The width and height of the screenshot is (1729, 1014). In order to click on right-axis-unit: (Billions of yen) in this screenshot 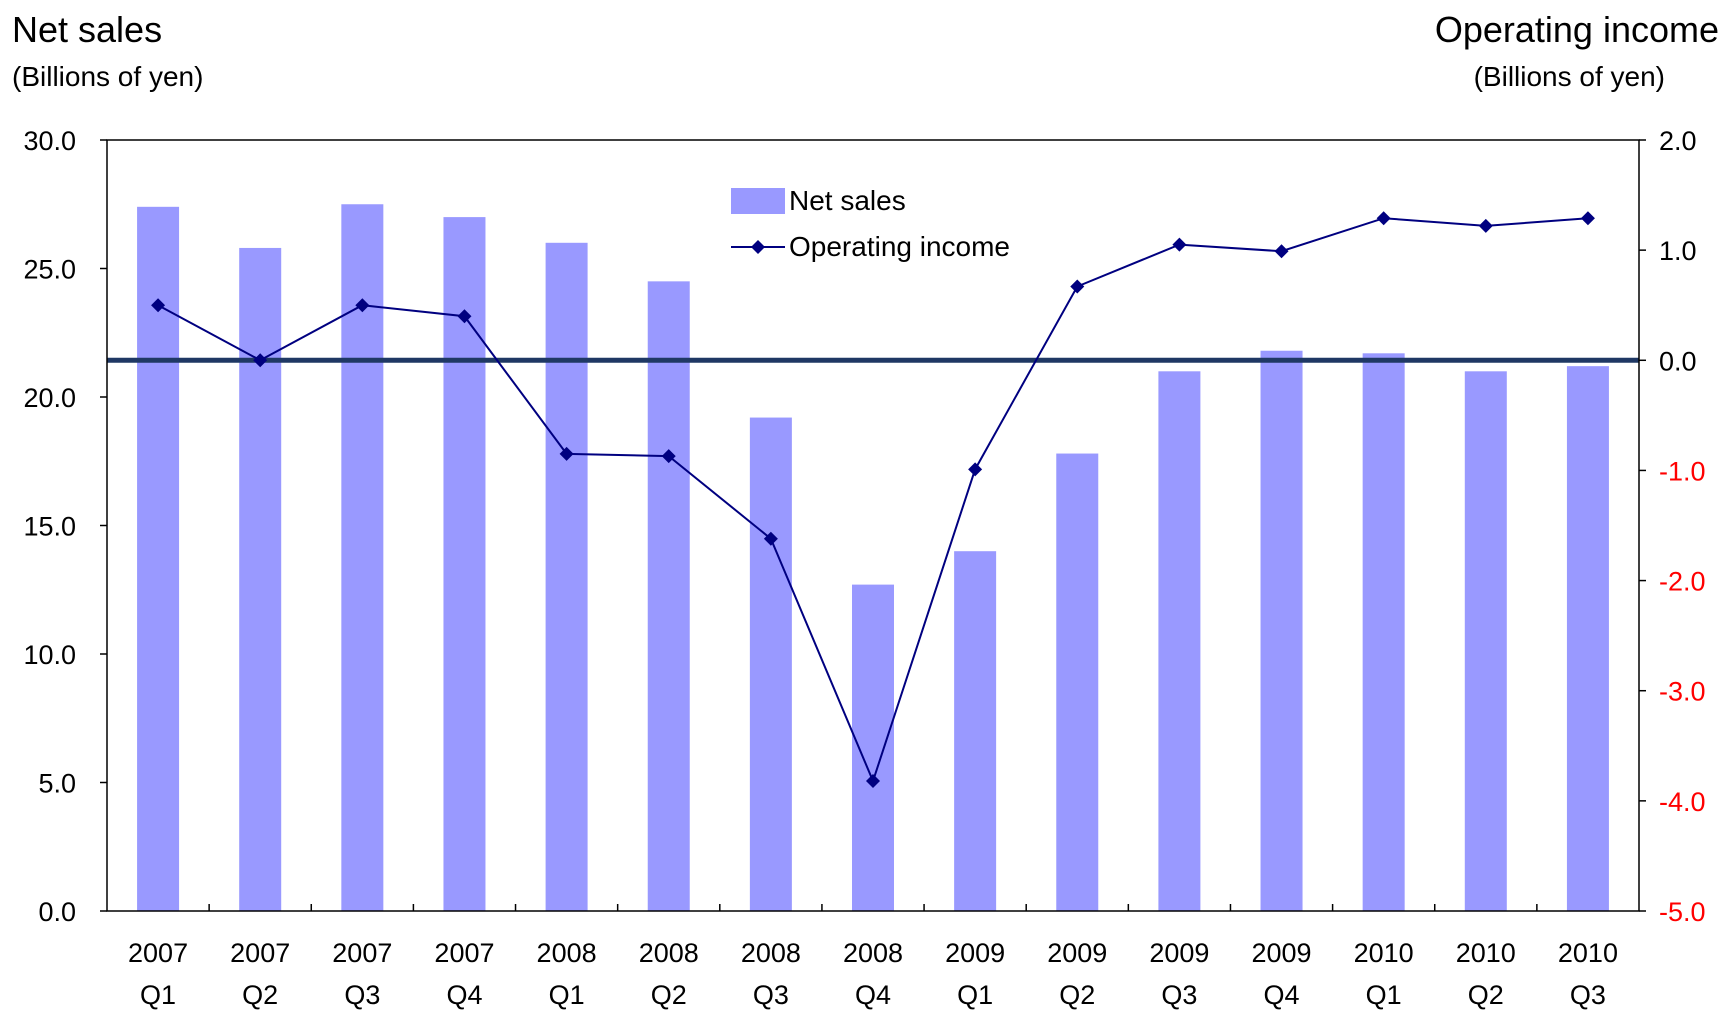, I will do `click(1569, 76)`.